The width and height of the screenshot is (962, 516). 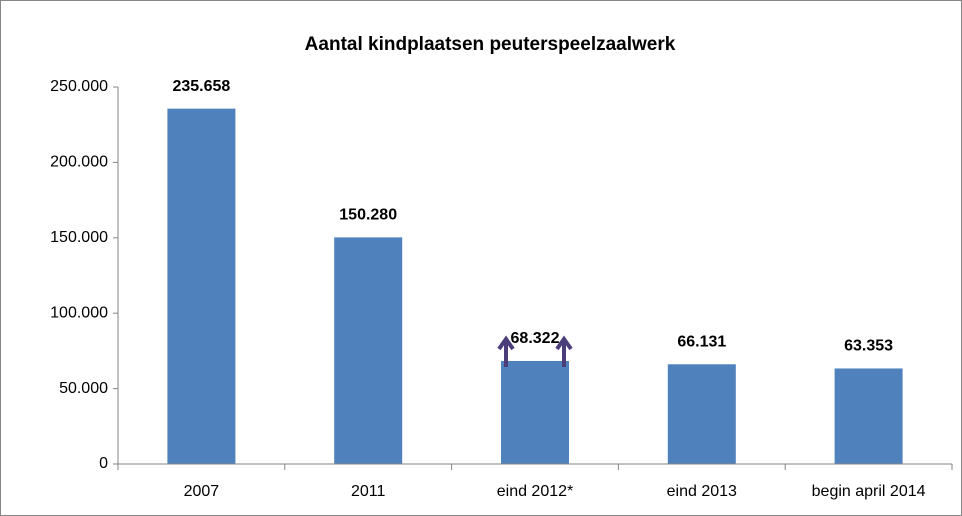 What do you see at coordinates (368, 491) in the screenshot?
I see `x-tick-label: 2011` at bounding box center [368, 491].